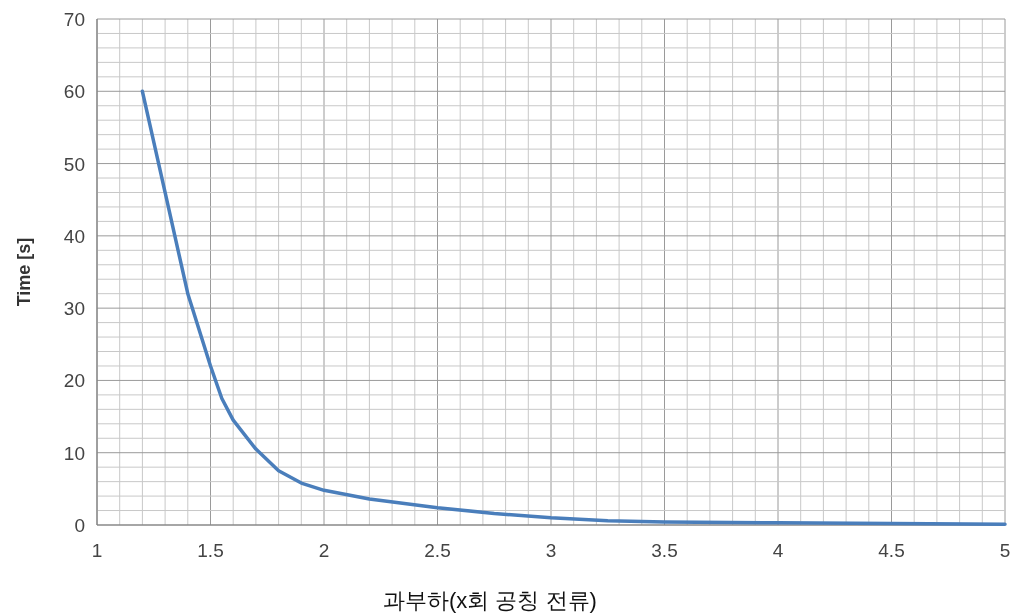 Image resolution: width=1011 pixels, height=616 pixels. What do you see at coordinates (97, 550) in the screenshot?
I see `x-tick-label: 1` at bounding box center [97, 550].